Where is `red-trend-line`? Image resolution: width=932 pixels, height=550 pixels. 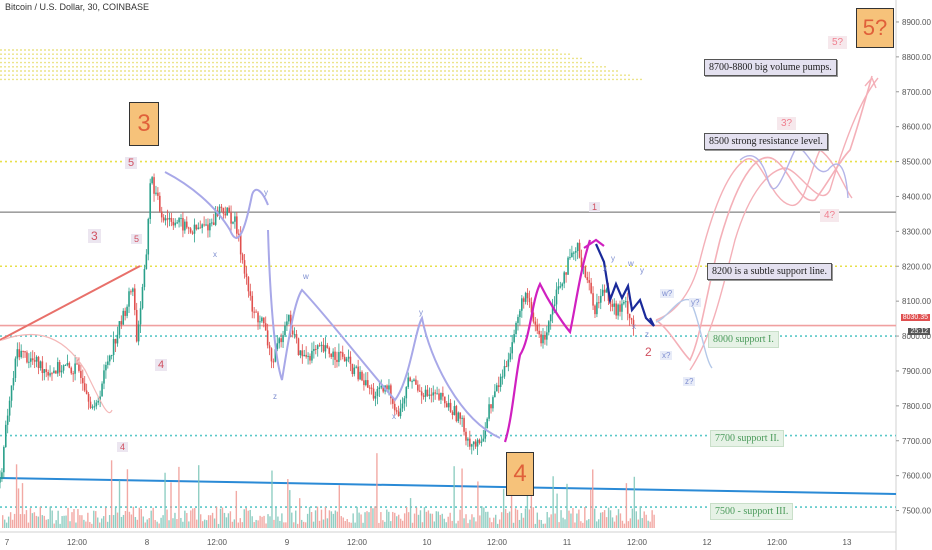
red-trend-line is located at coordinates (70, 303).